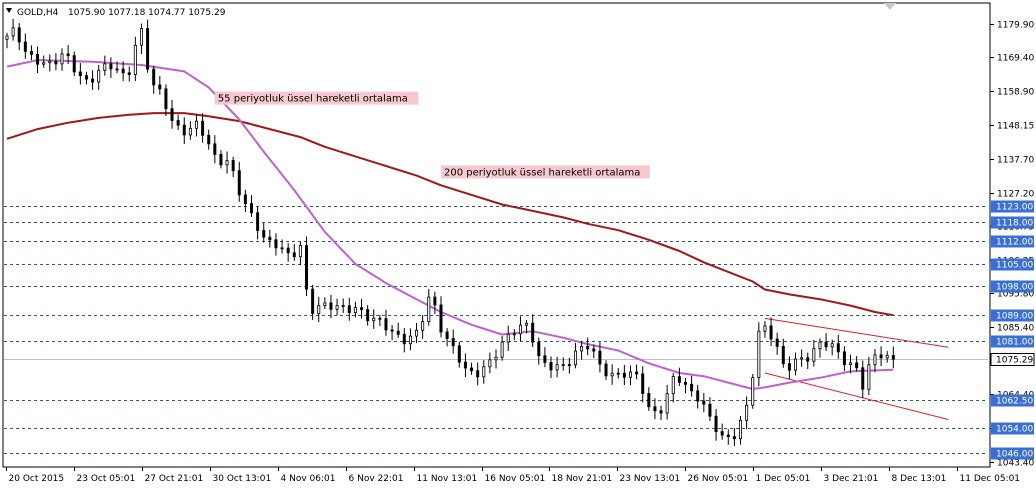  Describe the element at coordinates (447, 479) in the screenshot. I see `x-tick-label-6: 11 Nov 13:01` at that location.